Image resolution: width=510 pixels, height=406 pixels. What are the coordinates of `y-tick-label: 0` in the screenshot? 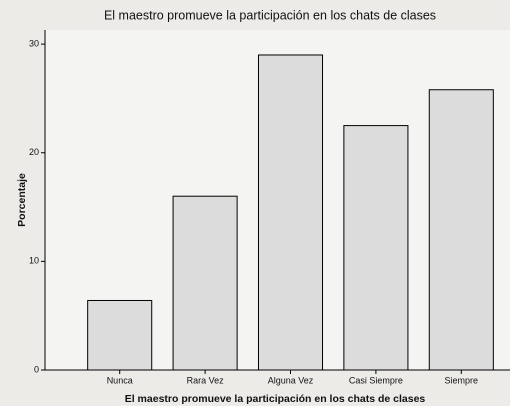 It's located at (36, 369).